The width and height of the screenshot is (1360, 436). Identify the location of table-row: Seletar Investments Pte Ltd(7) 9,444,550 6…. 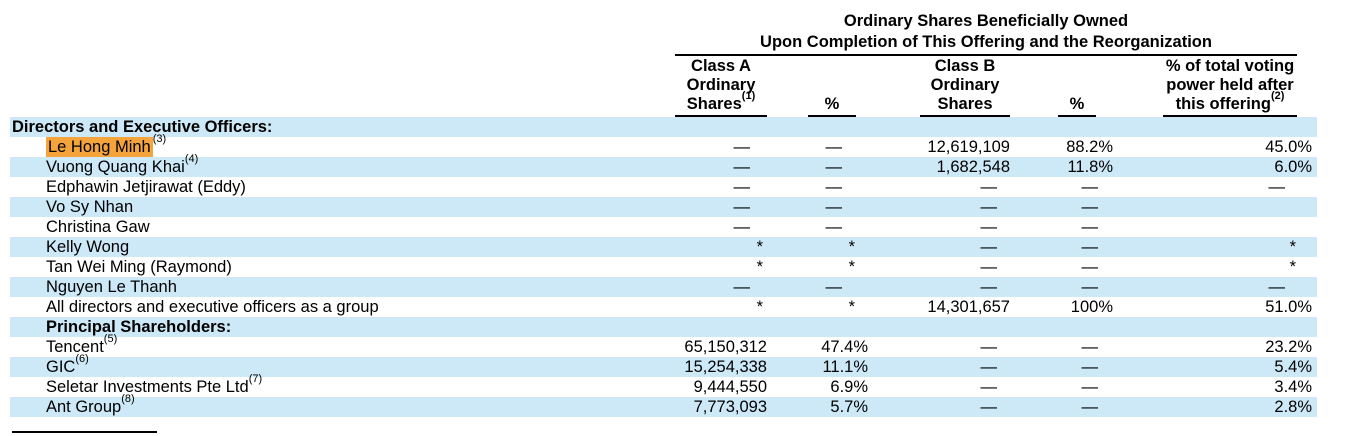
(663, 385).